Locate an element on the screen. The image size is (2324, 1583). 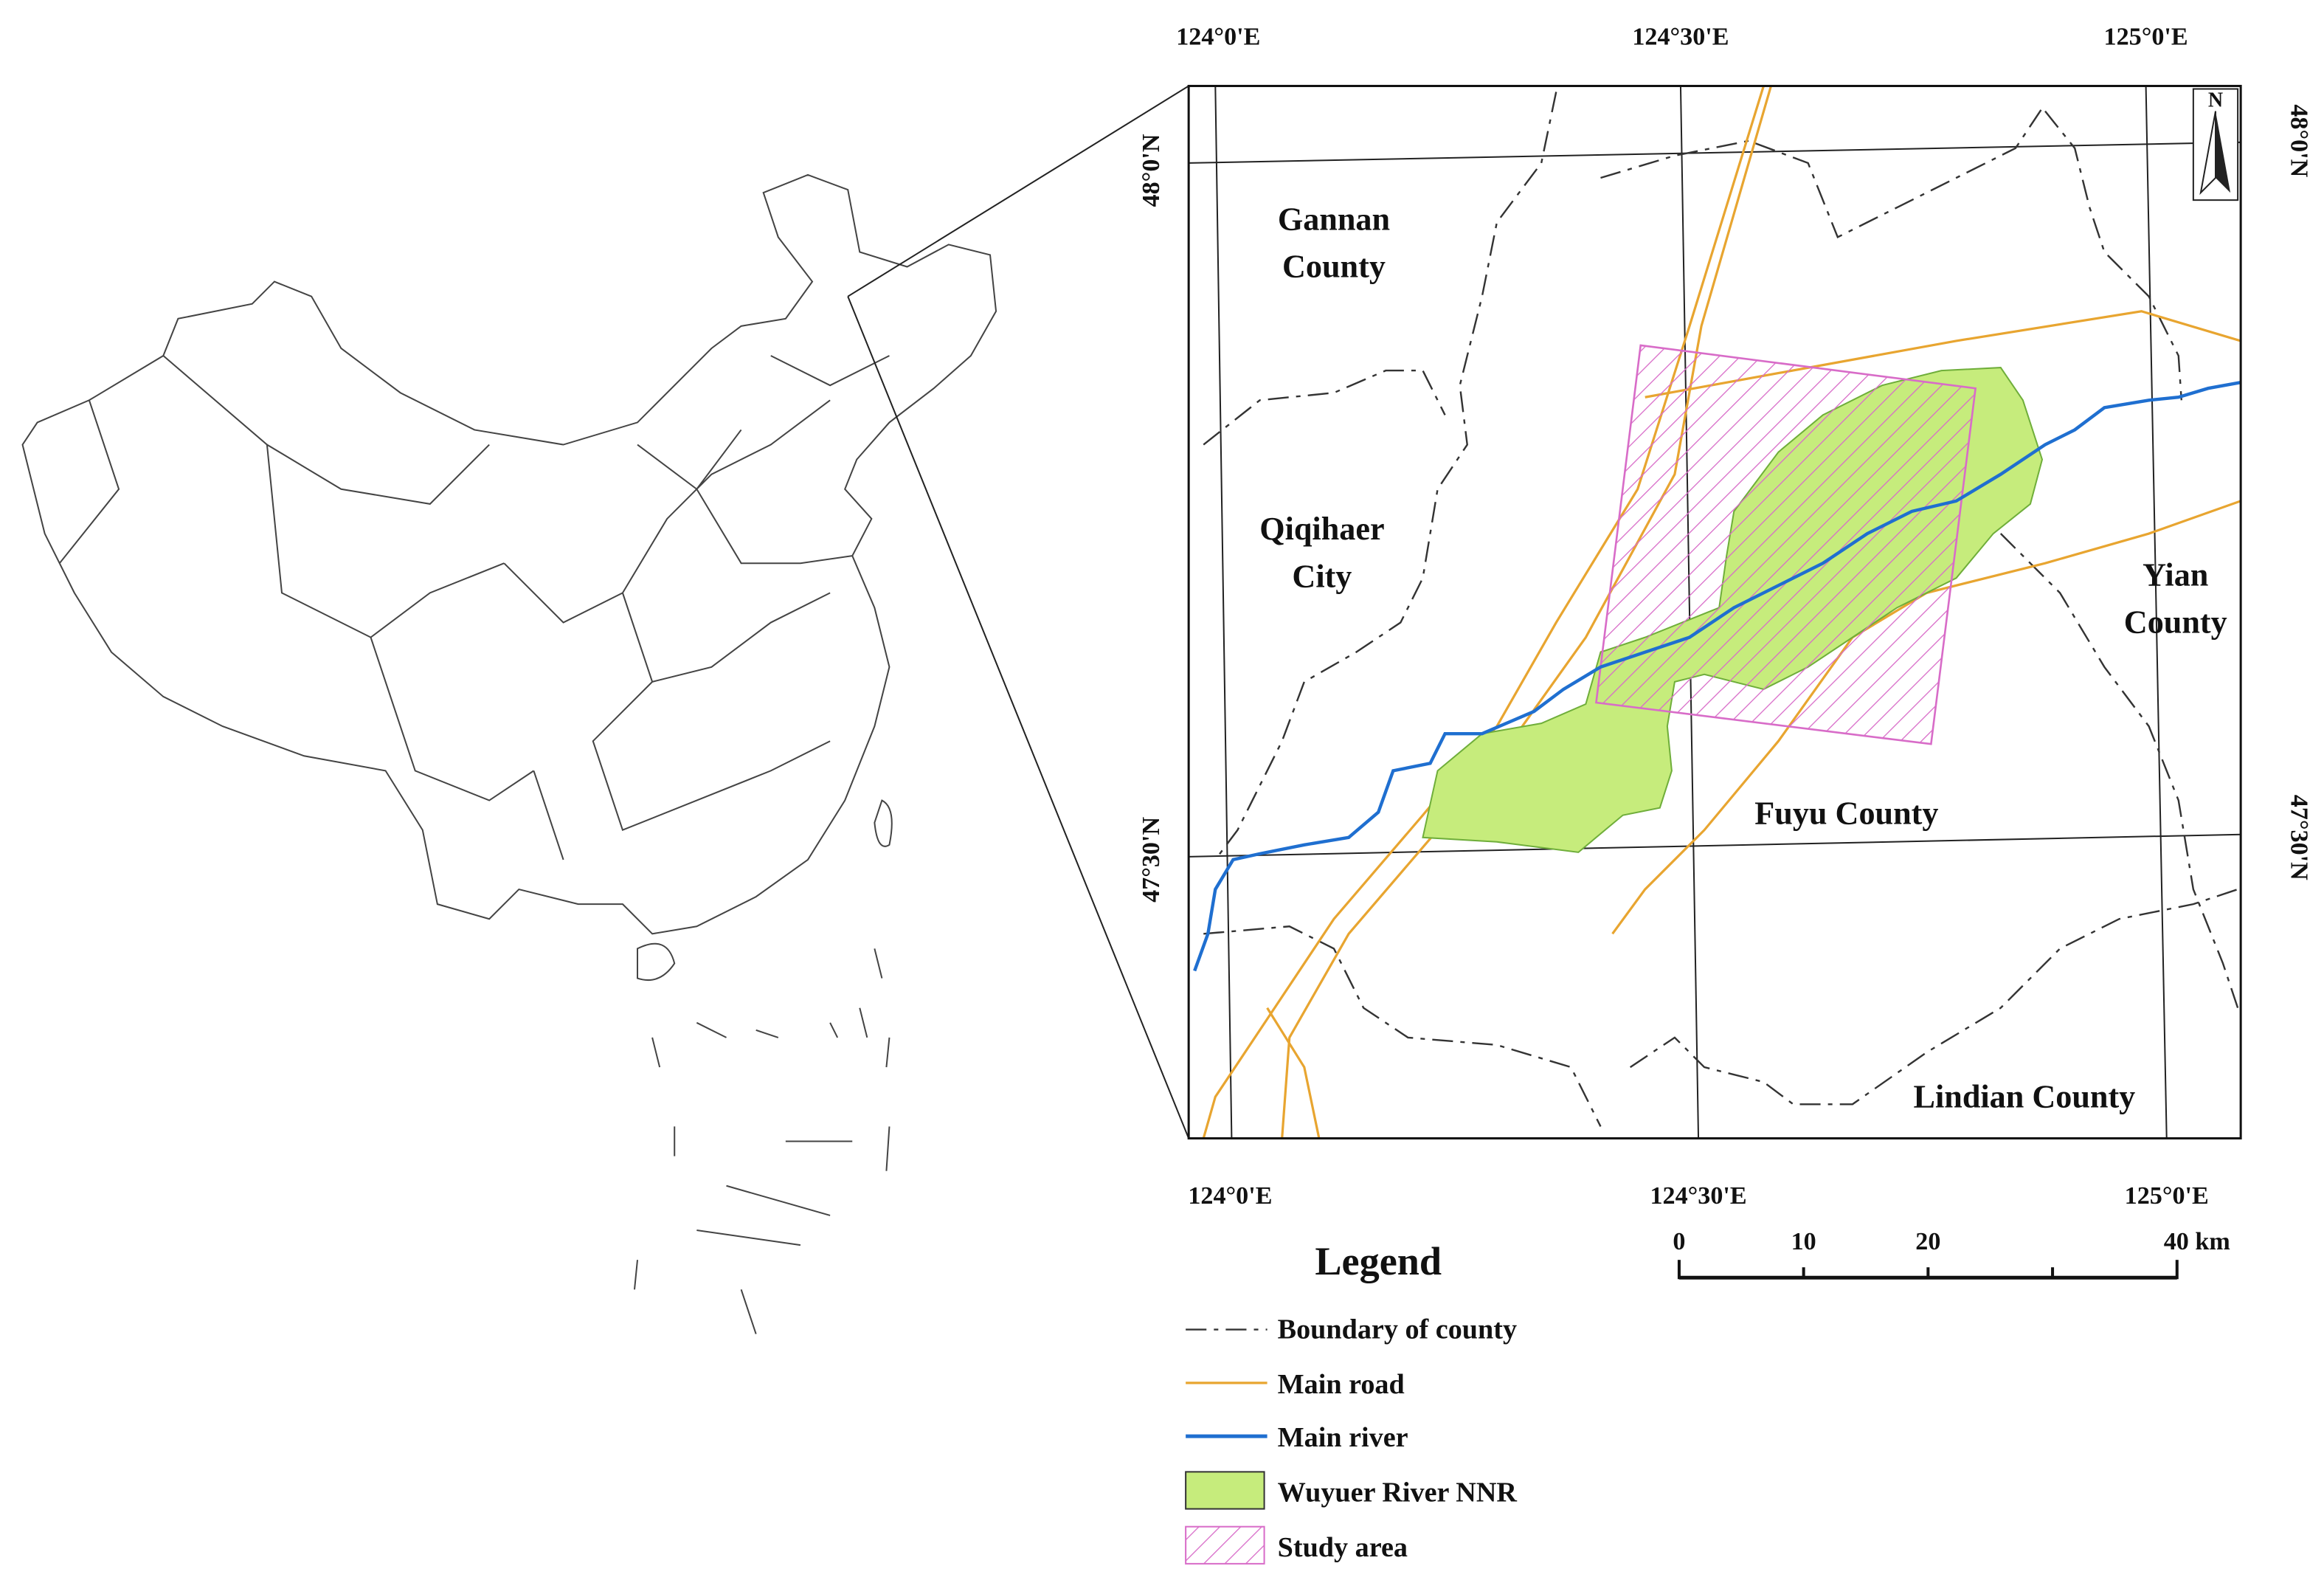
scale-bar: 0 10 20 40 km is located at coordinates (1951, 1254).